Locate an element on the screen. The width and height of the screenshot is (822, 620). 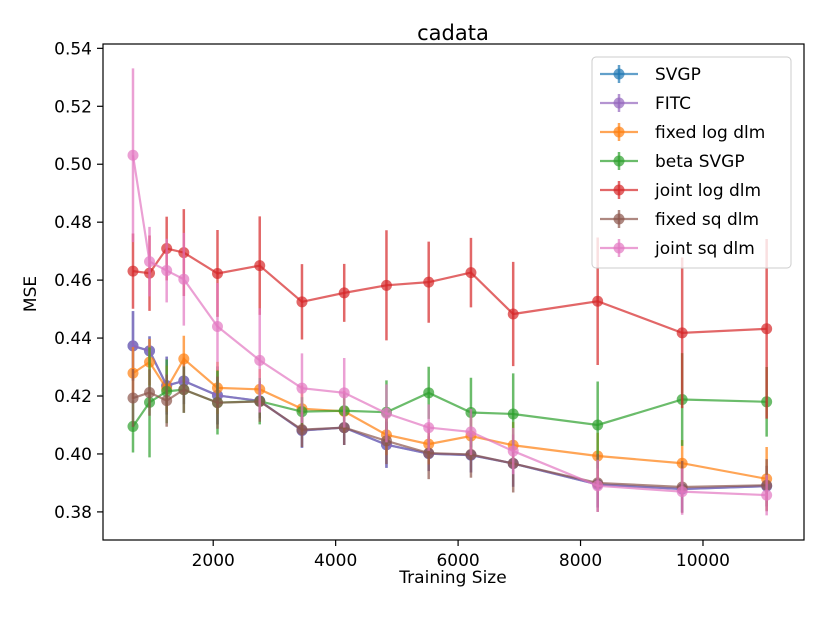
legend-item: fixed log dlm is located at coordinates (682, 133).